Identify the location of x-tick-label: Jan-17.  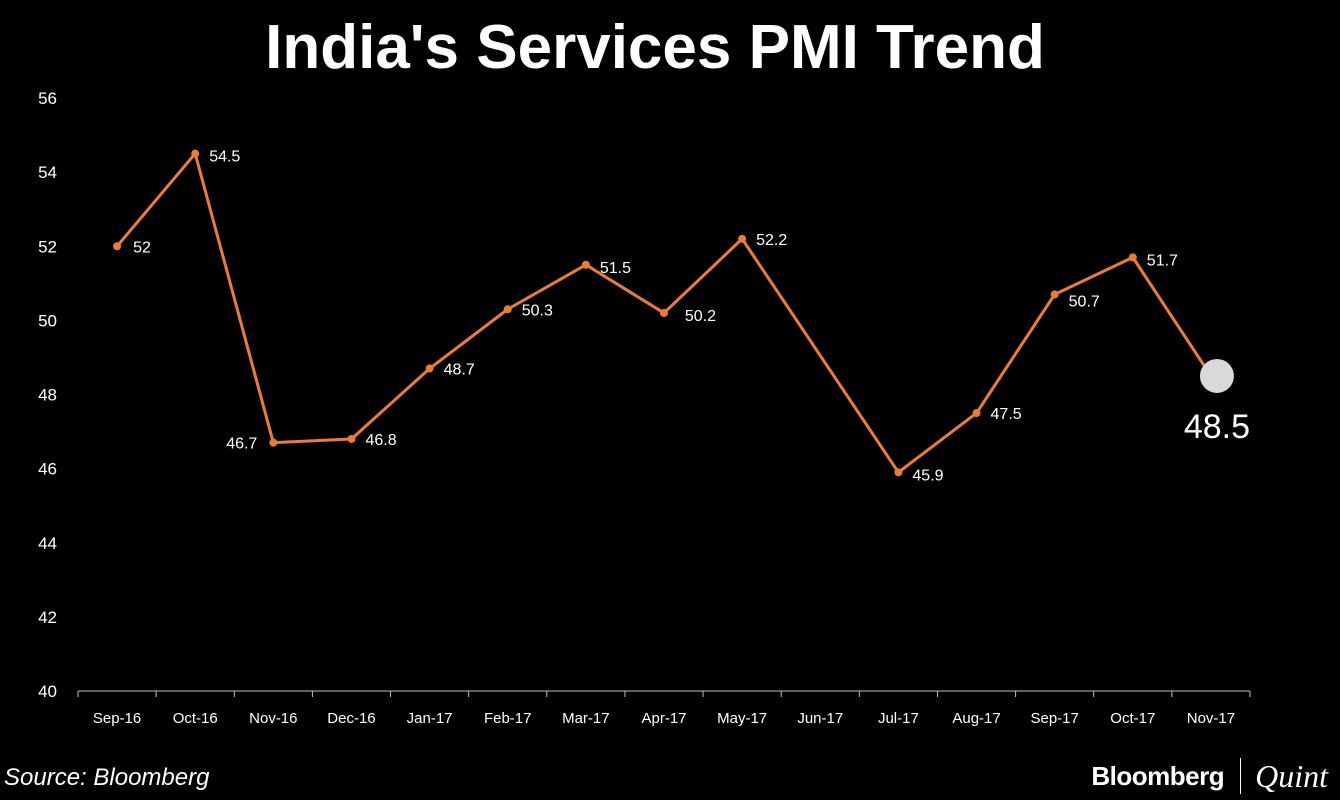
(430, 718).